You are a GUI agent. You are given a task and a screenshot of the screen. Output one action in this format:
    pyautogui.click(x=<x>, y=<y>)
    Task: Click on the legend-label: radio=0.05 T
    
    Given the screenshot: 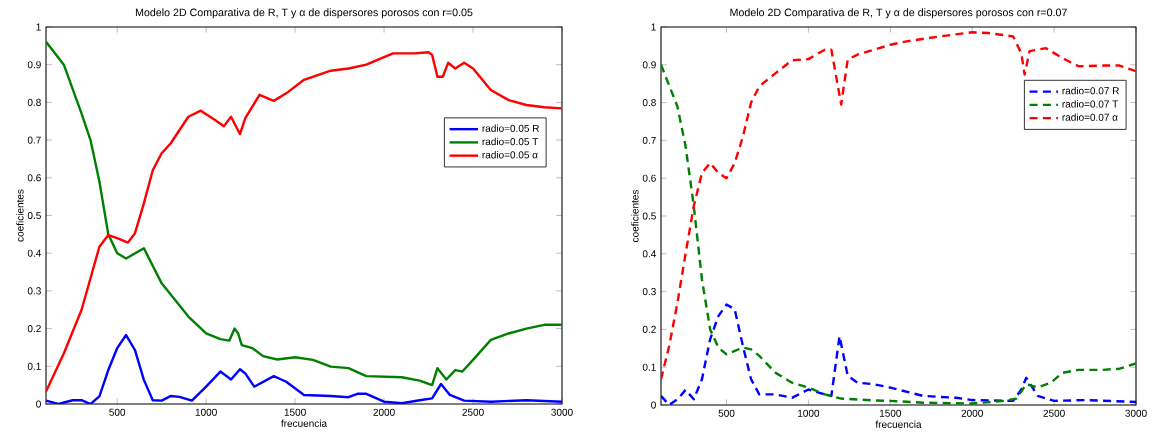 What is the action you would take?
    pyautogui.click(x=510, y=141)
    